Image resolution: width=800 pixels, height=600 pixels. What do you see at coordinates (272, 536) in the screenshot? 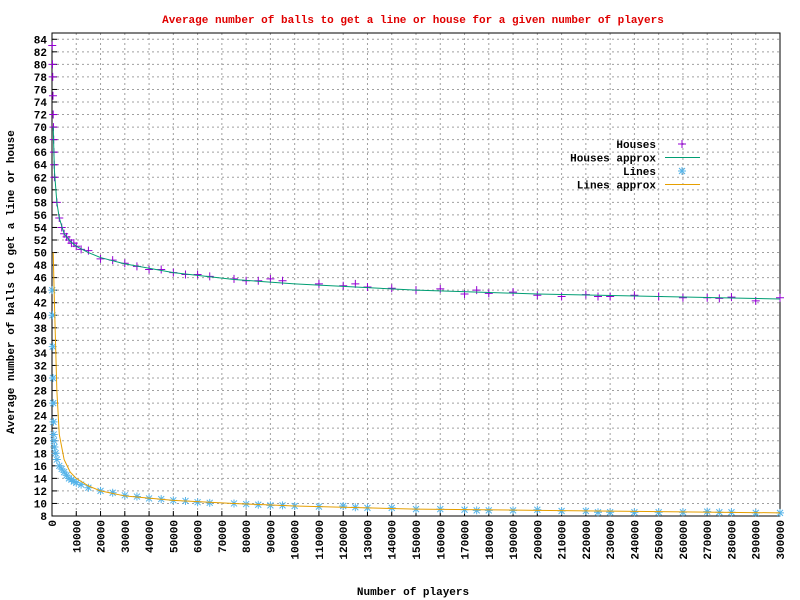
I see `x-tick-label: 90000` at bounding box center [272, 536].